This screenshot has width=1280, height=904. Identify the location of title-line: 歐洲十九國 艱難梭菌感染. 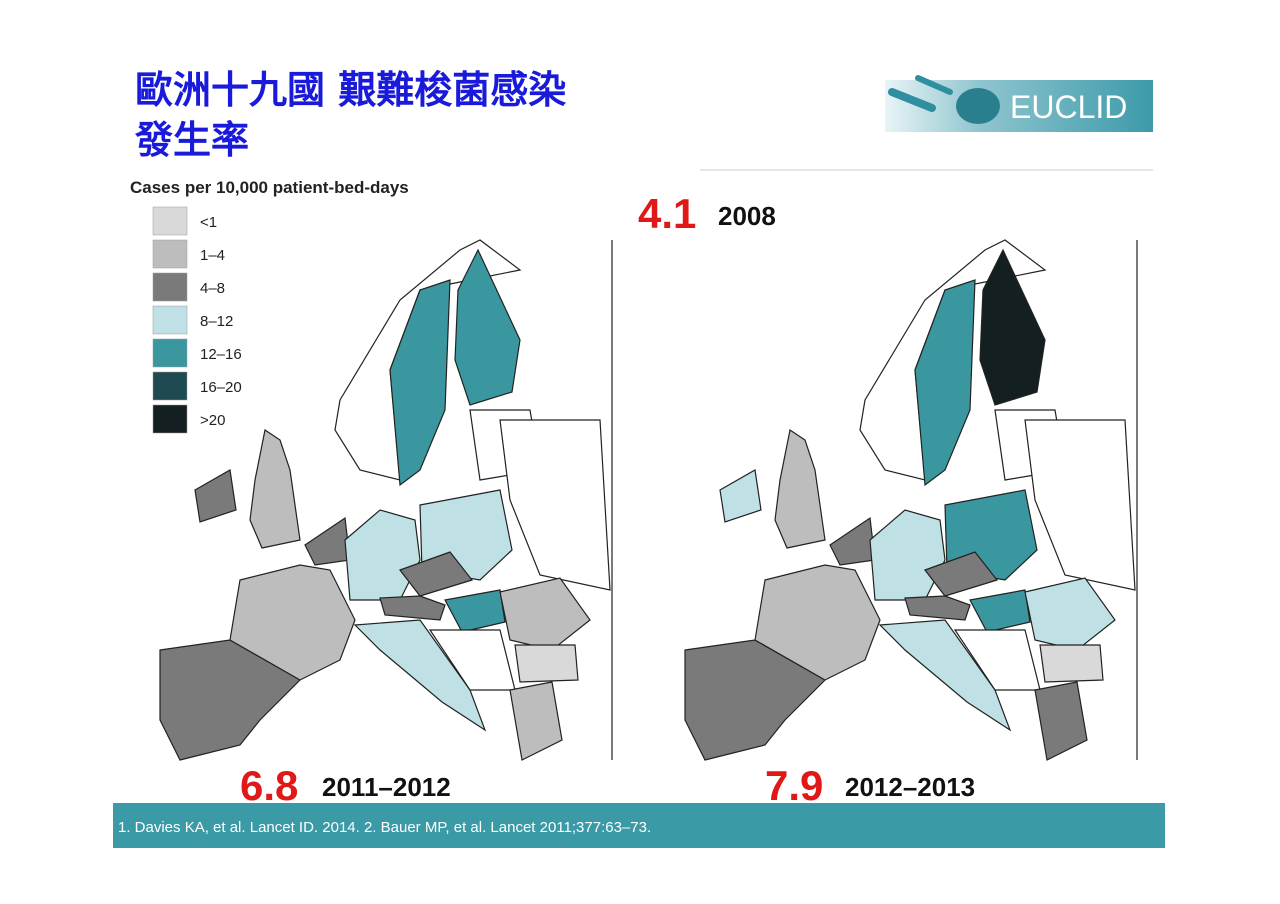
(350, 90).